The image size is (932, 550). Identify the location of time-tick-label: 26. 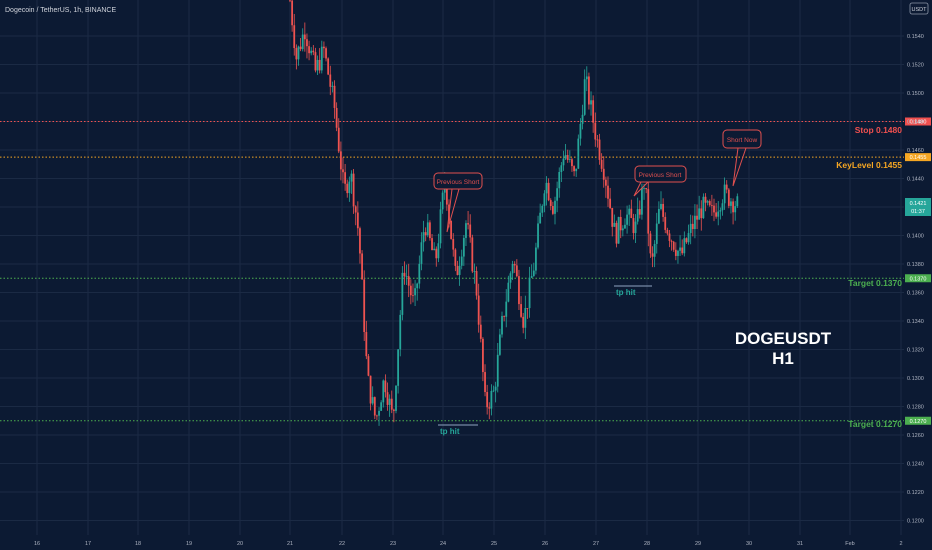
(545, 544).